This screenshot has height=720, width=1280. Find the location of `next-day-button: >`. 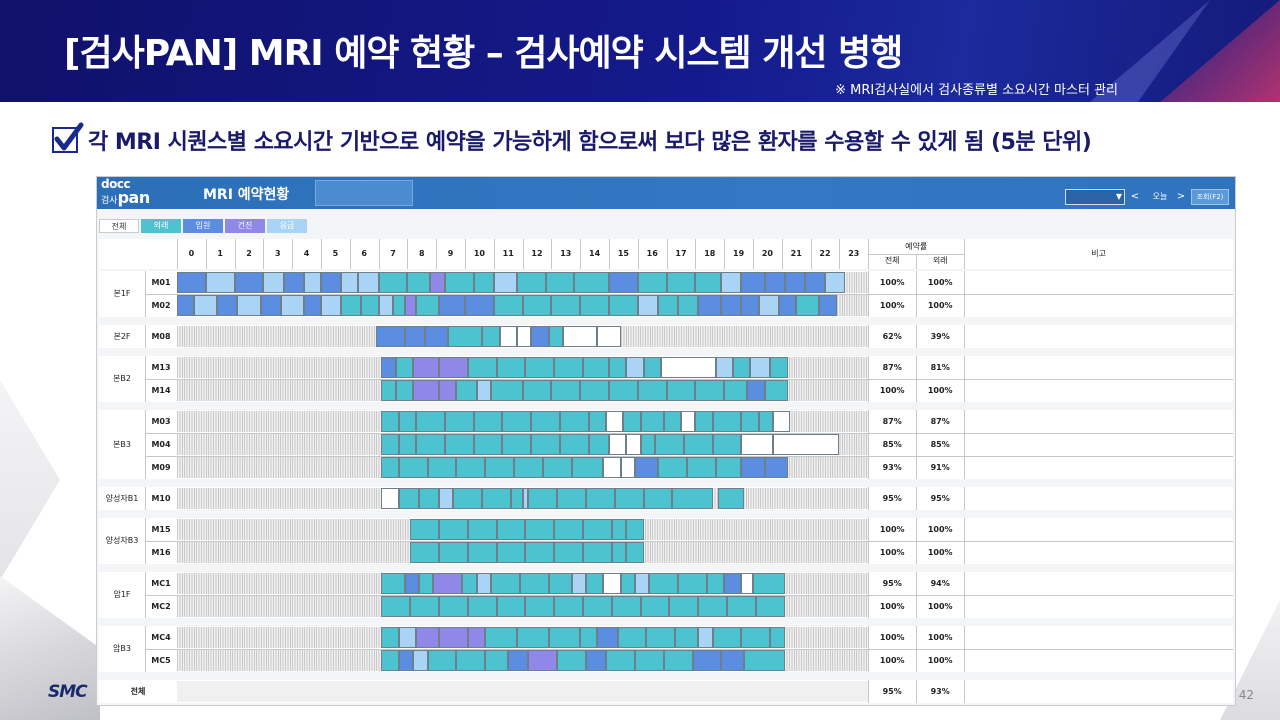

next-day-button: > is located at coordinates (1181, 196).